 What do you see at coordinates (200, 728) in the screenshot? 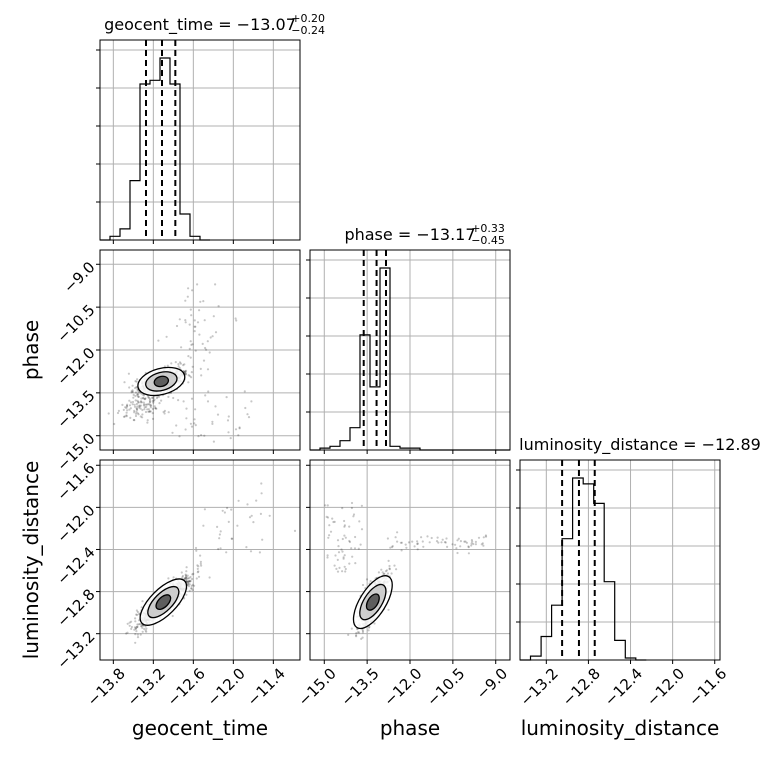
I see `x-axis-label-geocent-time: geocent_time` at bounding box center [200, 728].